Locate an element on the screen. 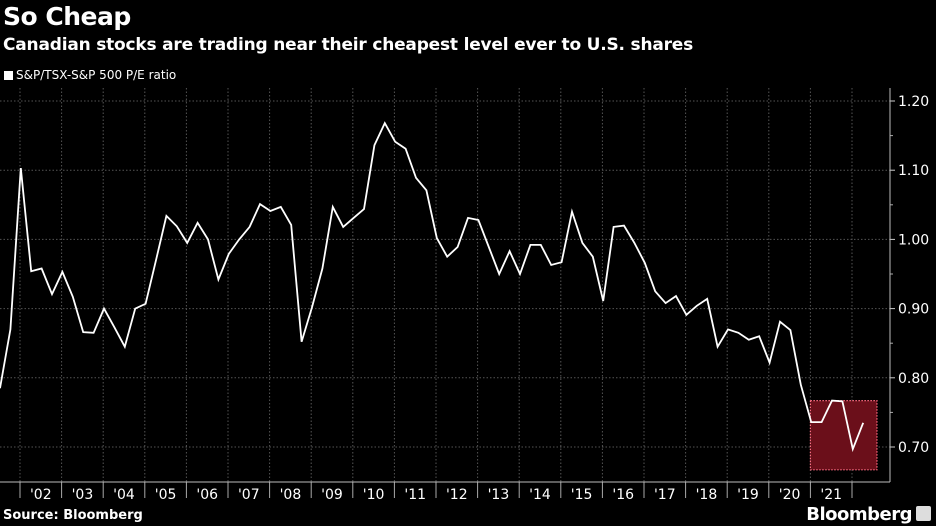 Image resolution: width=936 pixels, height=526 pixels. x-tick-label: '09 is located at coordinates (332, 495).